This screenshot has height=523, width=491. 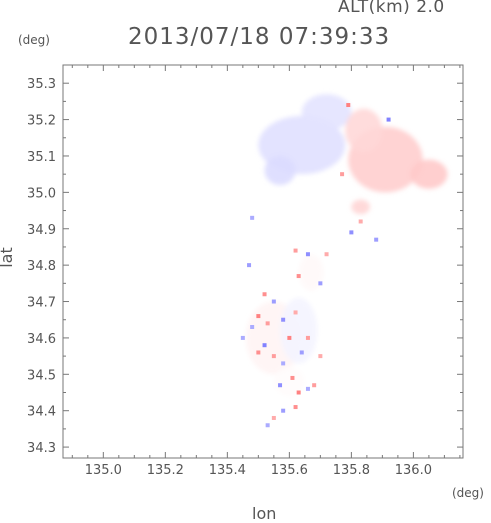 I want to click on x-unit-label: (deg), so click(x=468, y=493).